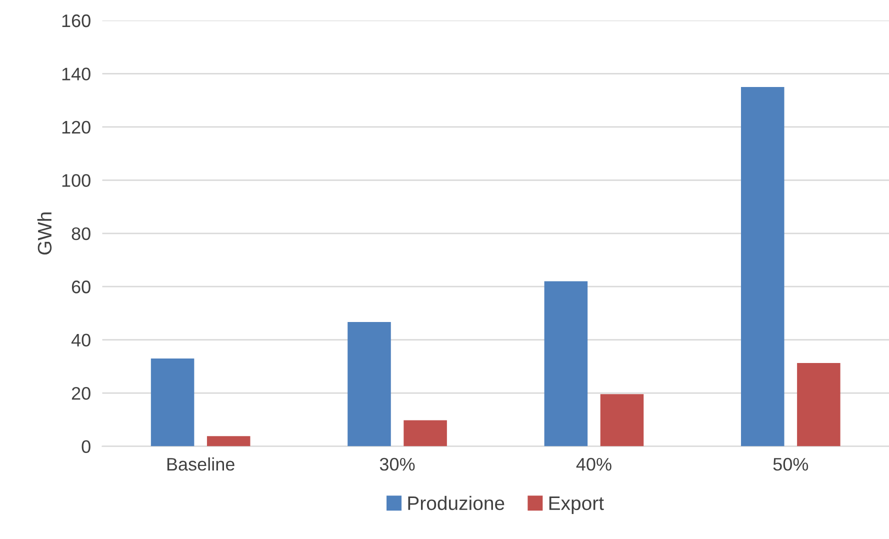 The height and width of the screenshot is (539, 889). I want to click on y-tick-label: 100, so click(76, 180).